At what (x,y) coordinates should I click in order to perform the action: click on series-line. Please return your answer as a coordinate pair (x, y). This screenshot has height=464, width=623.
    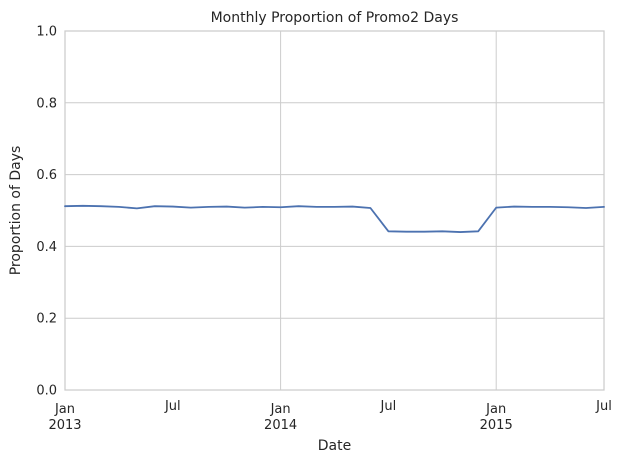
    Looking at the image, I should click on (334, 218).